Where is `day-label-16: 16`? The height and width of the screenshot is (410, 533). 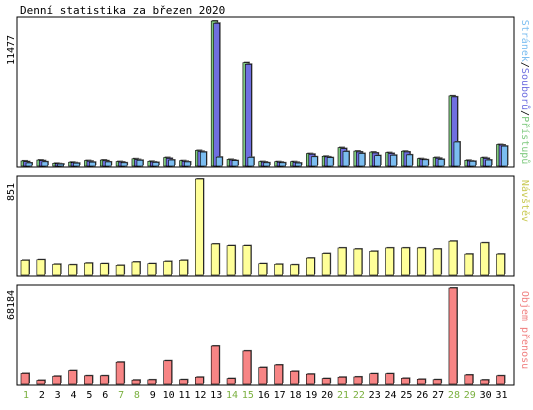
day-label-16: 16 is located at coordinates (264, 395).